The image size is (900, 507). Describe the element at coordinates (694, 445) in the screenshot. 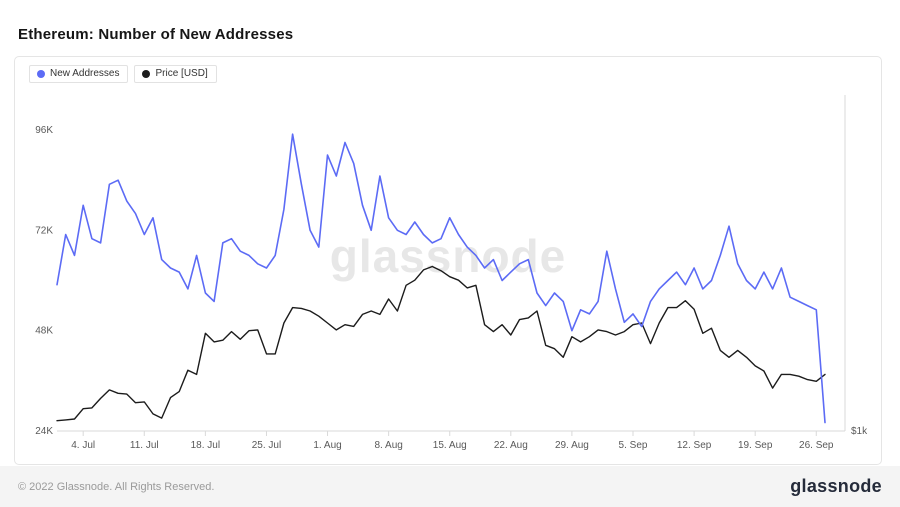

I see `x-axis-tick-label: 12. Sep` at that location.